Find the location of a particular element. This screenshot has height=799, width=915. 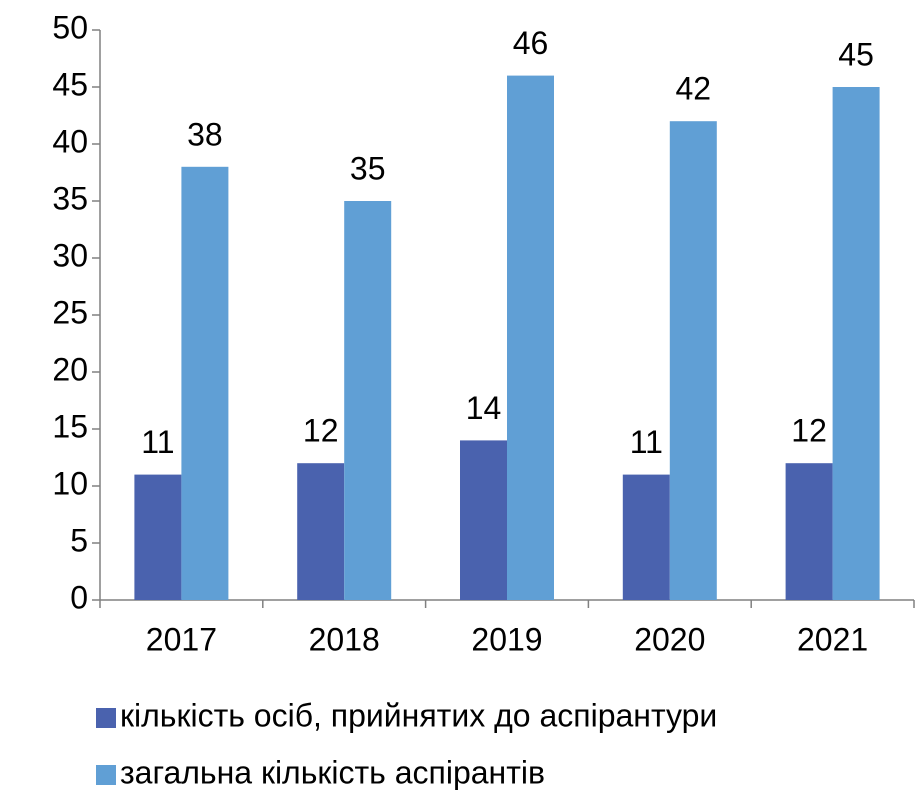

y-tick-label: 15 is located at coordinates (70, 426).